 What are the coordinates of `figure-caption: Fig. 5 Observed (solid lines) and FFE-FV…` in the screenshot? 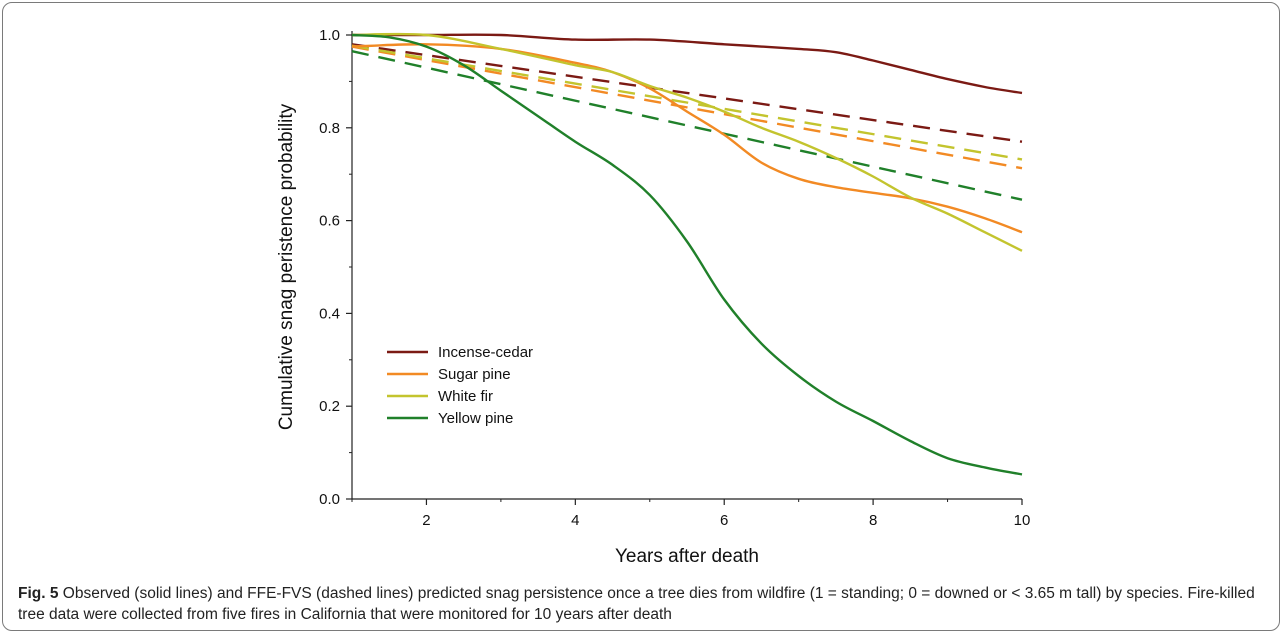 It's located at (643, 604).